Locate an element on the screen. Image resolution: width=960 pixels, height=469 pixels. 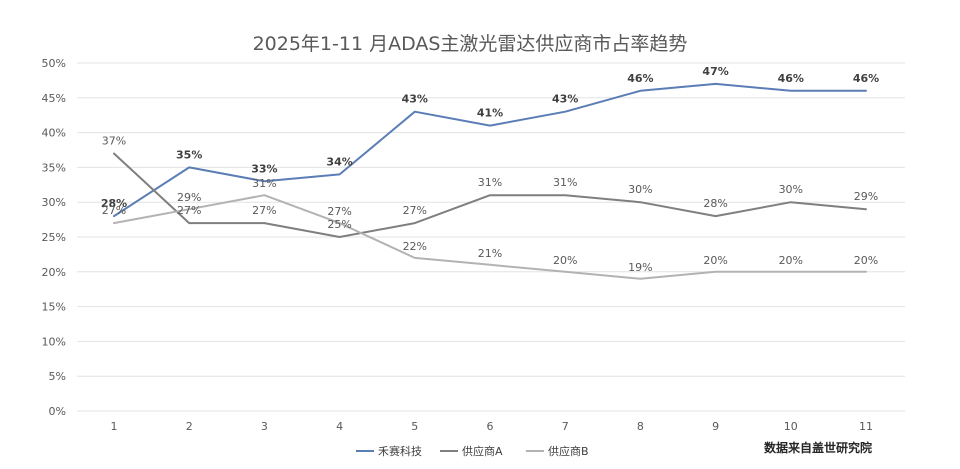
y-axis-ticks: 0% 5% 10% 15% 20% 25% 30% 35% 40% 45% 50% is located at coordinates (54, 237).